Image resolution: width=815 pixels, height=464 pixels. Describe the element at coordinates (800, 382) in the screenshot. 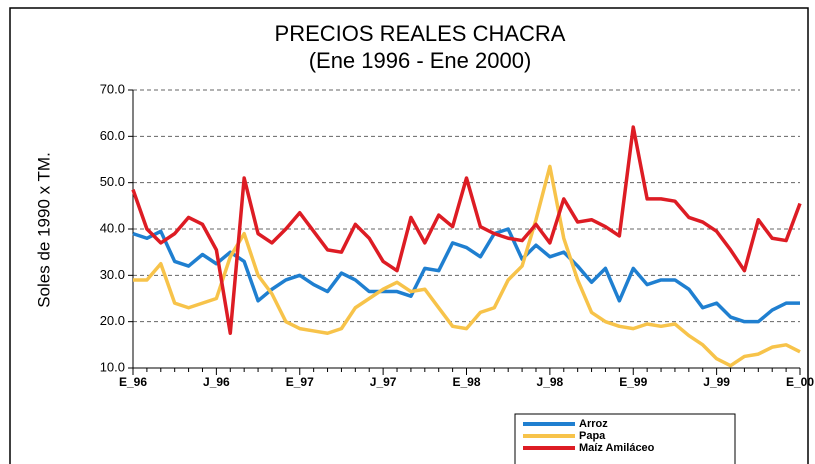

I see `x-tick-label: E_00` at that location.